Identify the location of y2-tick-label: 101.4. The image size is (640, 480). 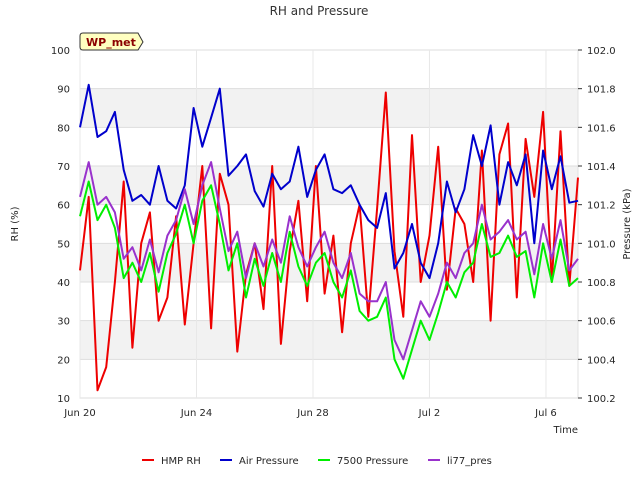
(601, 167).